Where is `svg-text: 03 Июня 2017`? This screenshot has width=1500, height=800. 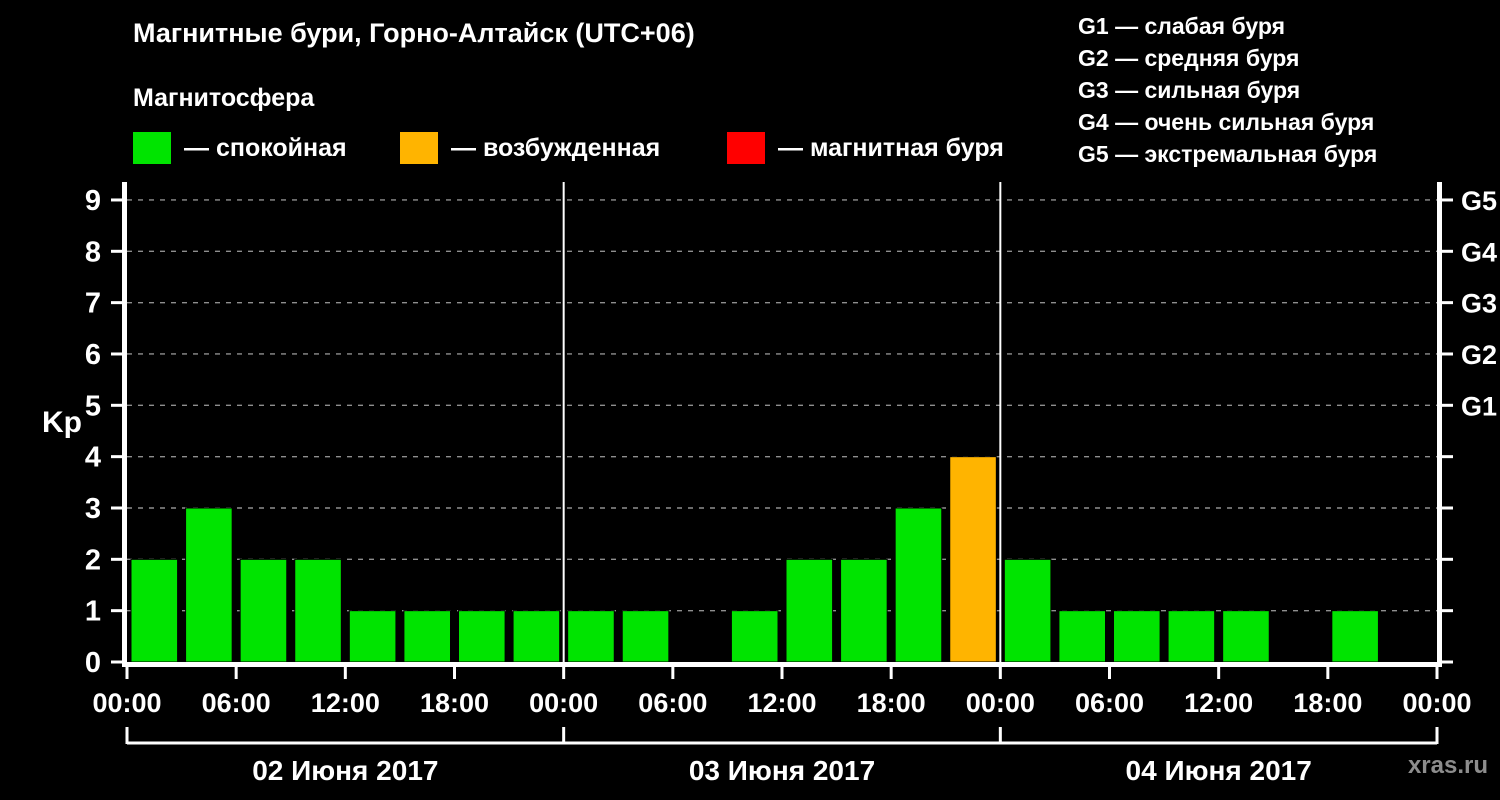 svg-text: 03 Июня 2017 is located at coordinates (782, 770).